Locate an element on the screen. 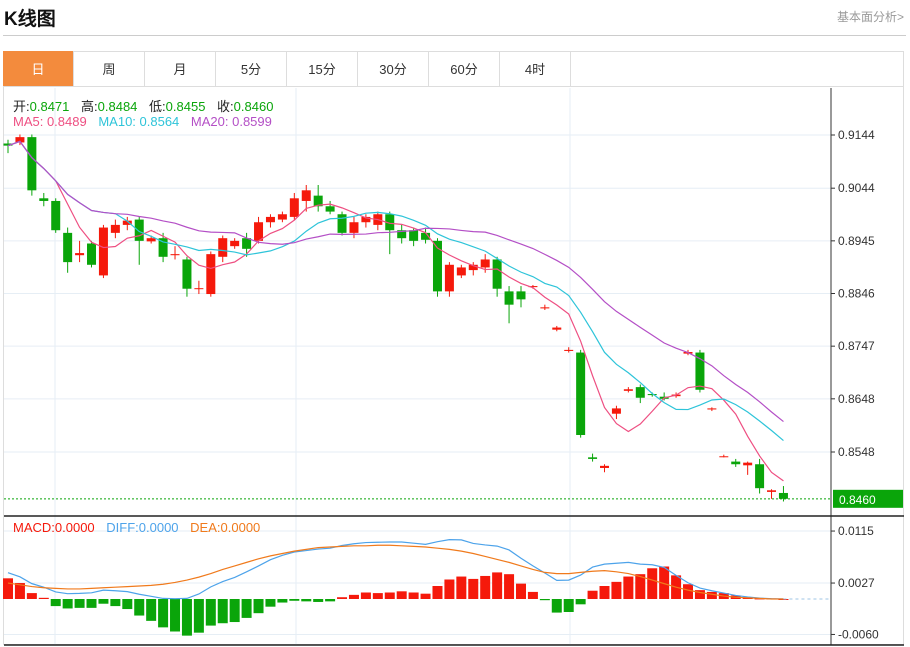  fundamental-analysis-link: 基本面分析> is located at coordinates (870, 17).